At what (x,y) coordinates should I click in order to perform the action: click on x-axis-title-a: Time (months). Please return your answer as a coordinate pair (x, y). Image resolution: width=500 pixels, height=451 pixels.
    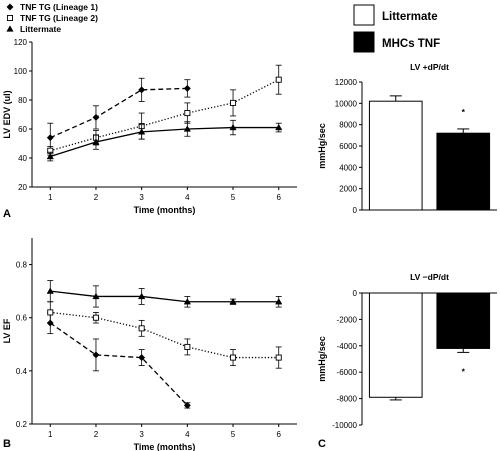
    Looking at the image, I should click on (165, 210).